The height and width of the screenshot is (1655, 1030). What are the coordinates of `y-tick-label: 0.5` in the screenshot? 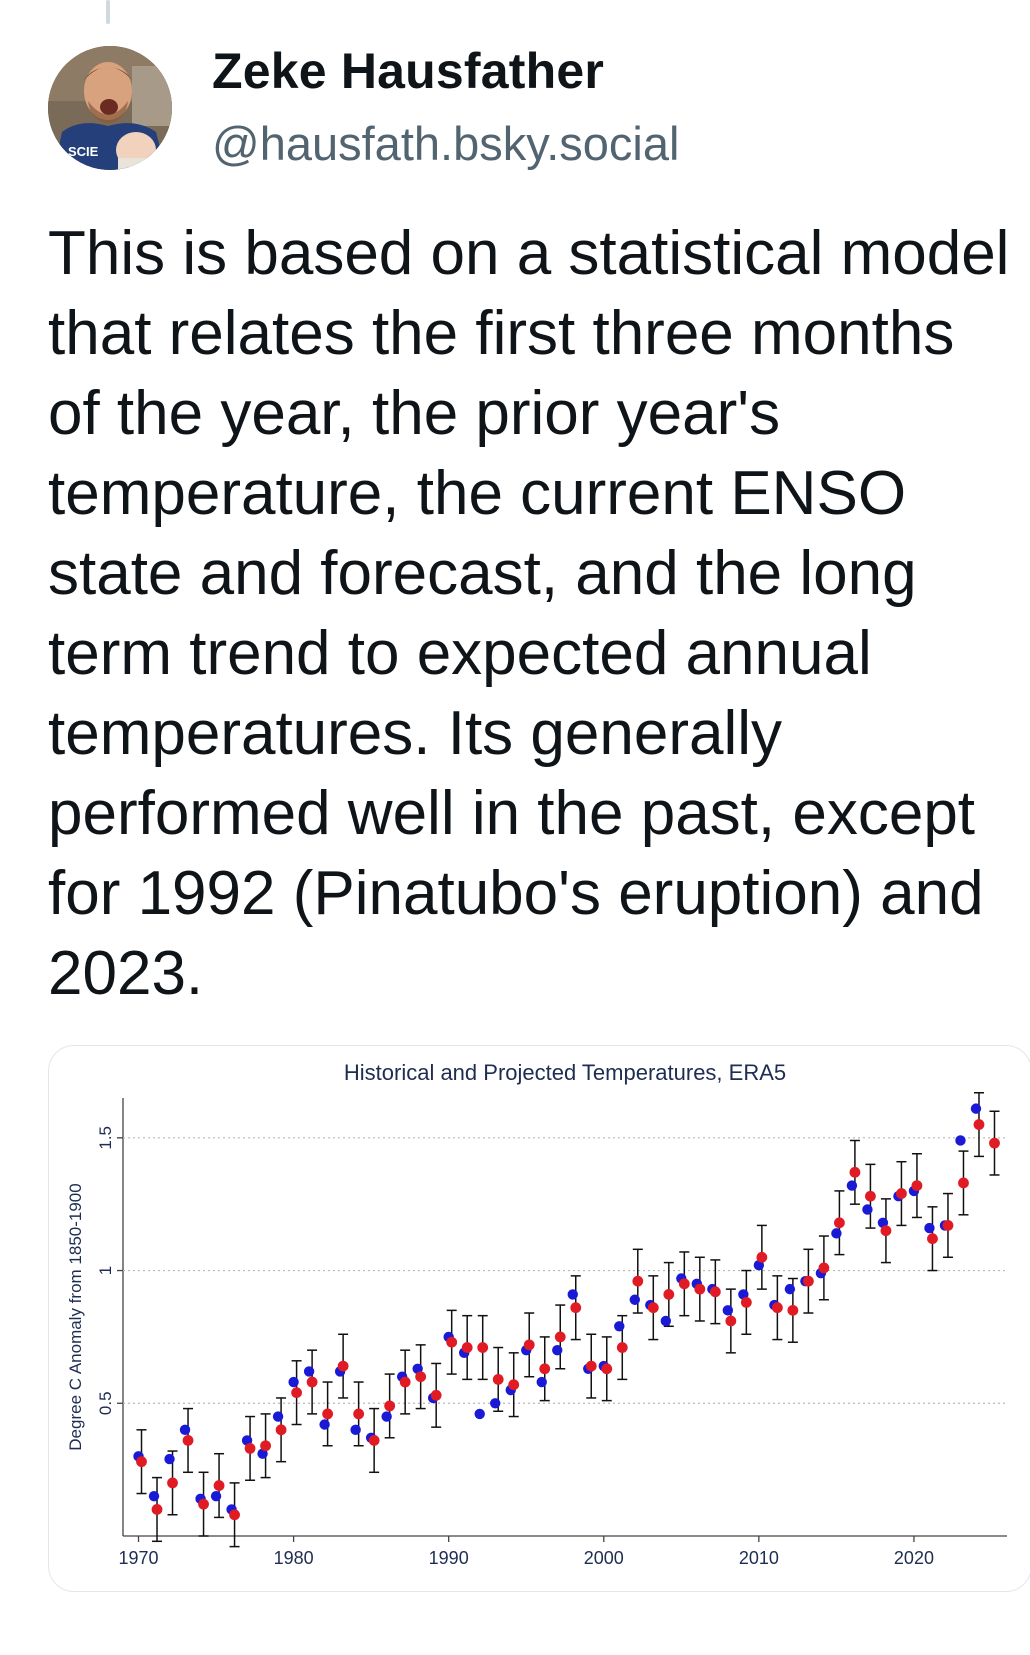 It's located at (105, 1403).